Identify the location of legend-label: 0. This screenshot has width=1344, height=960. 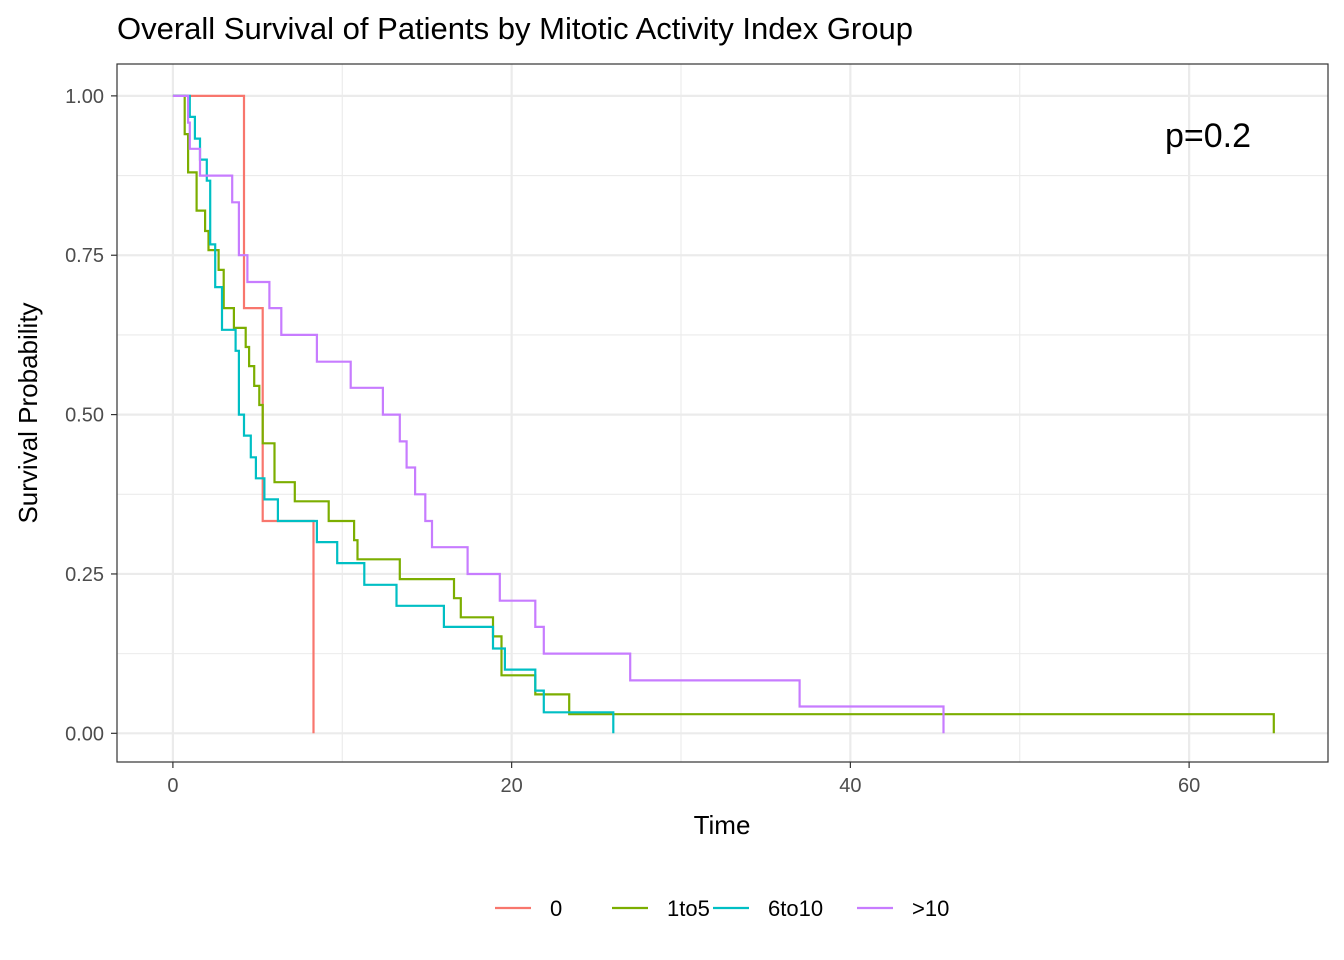
(556, 908).